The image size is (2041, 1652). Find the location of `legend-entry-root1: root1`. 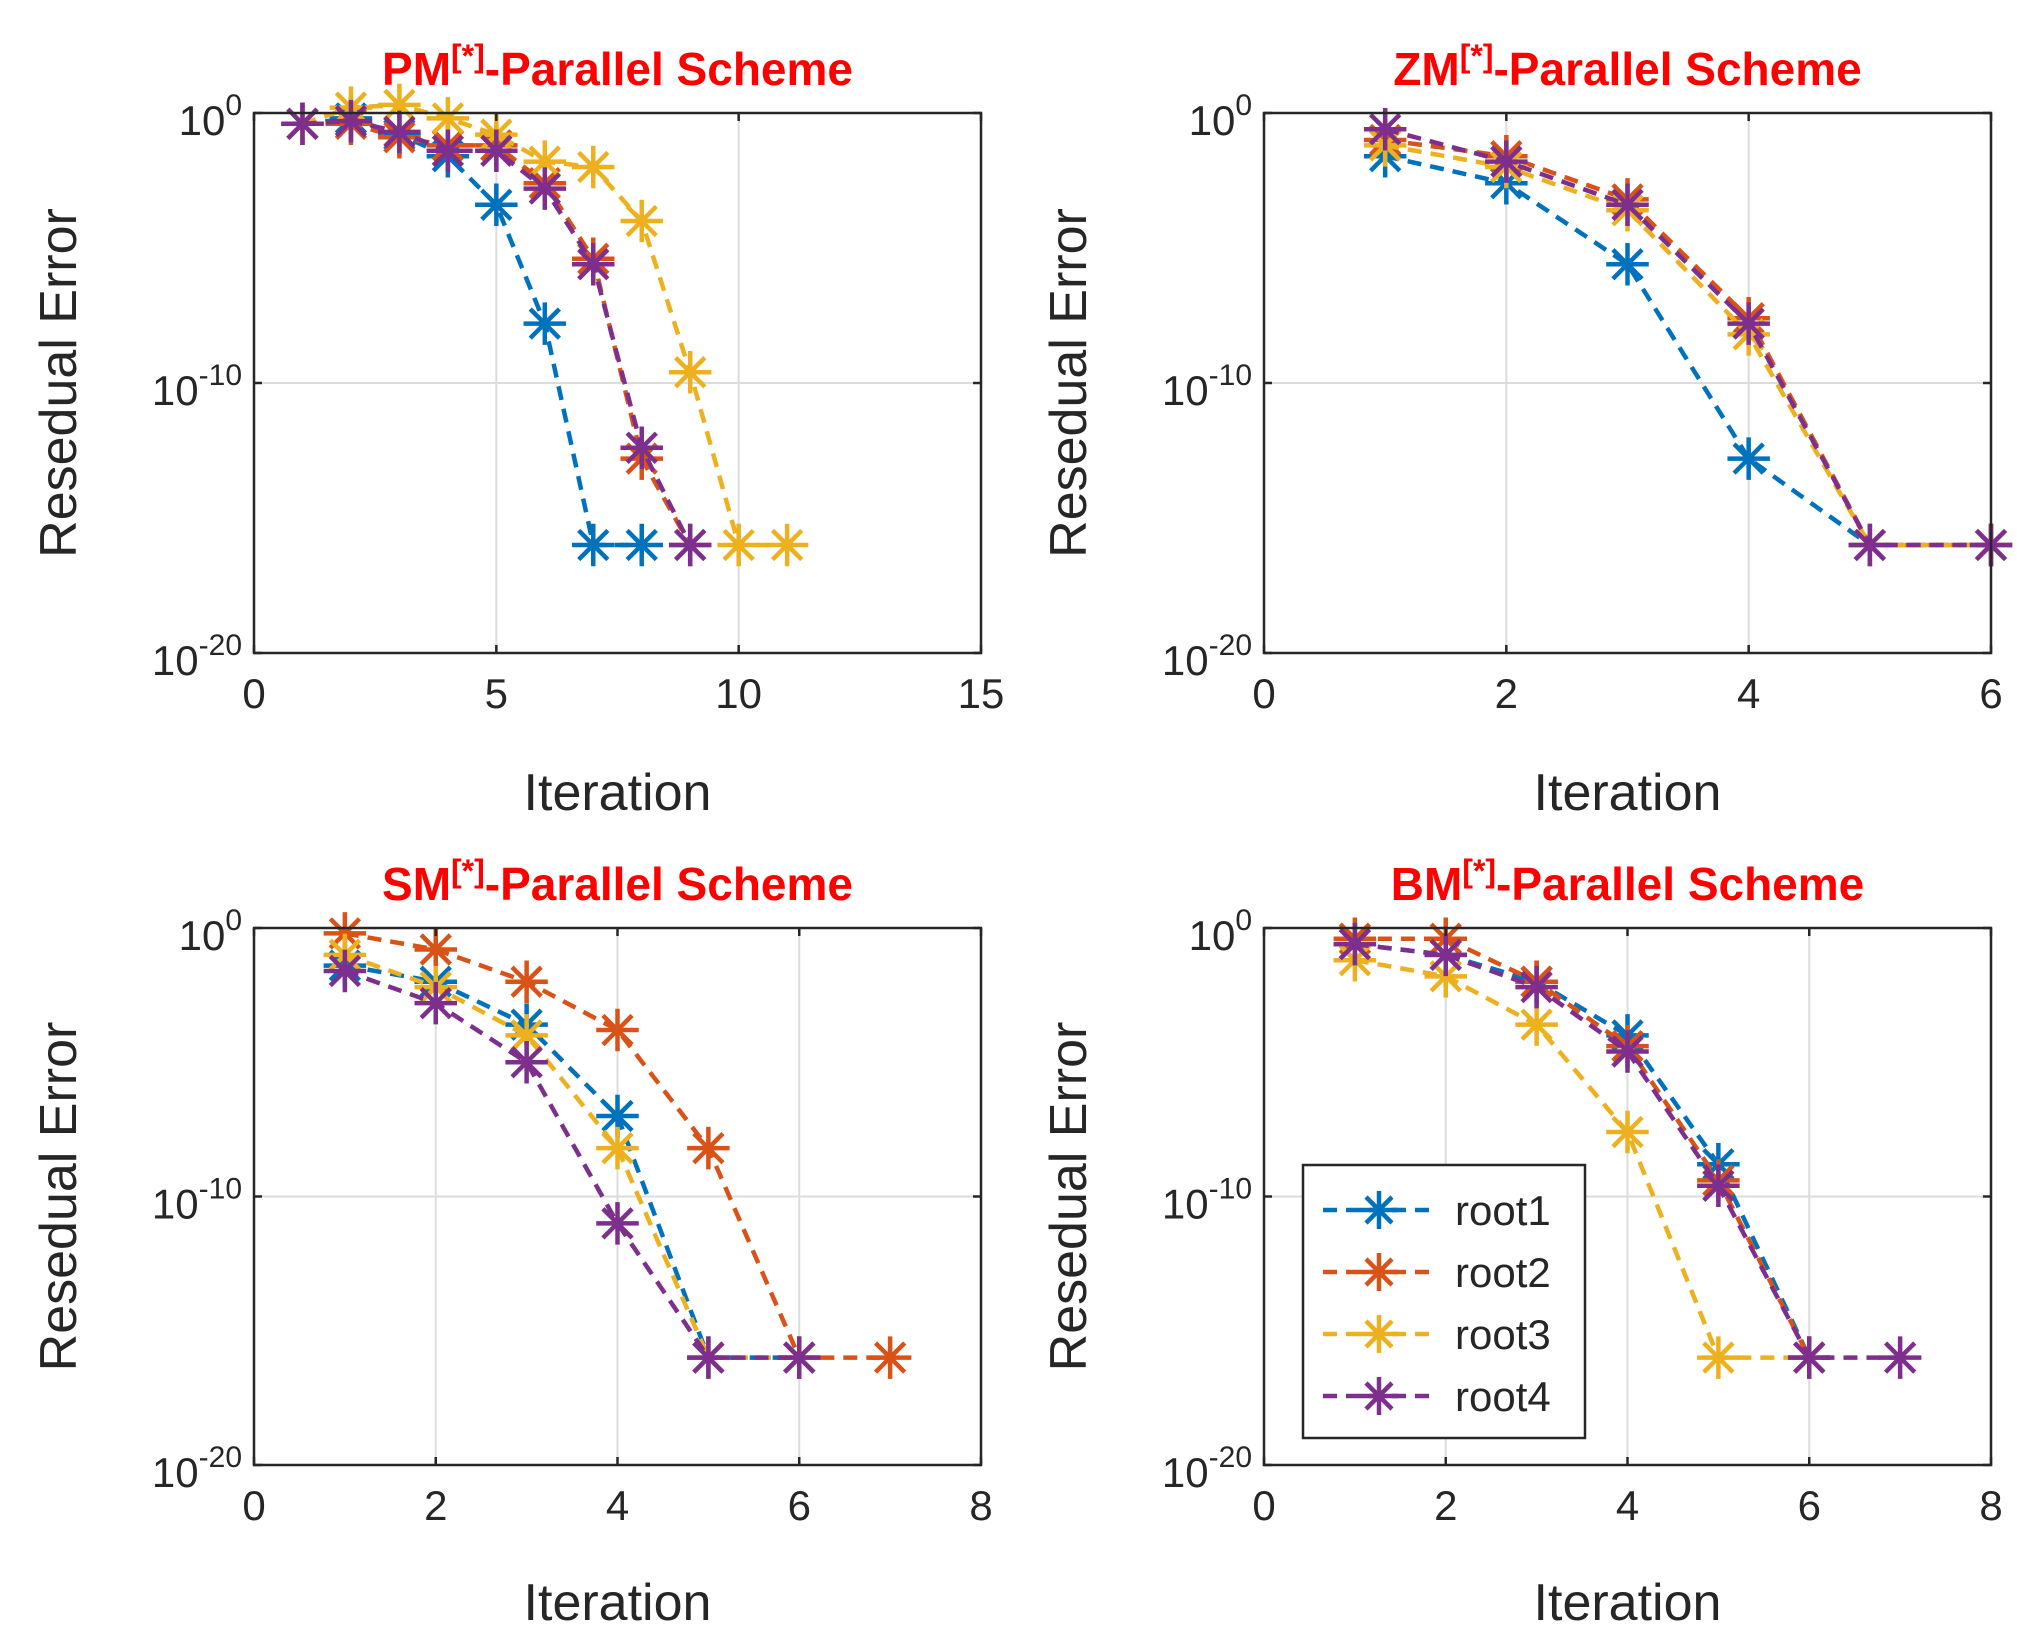

legend-entry-root1: root1 is located at coordinates (1437, 1210).